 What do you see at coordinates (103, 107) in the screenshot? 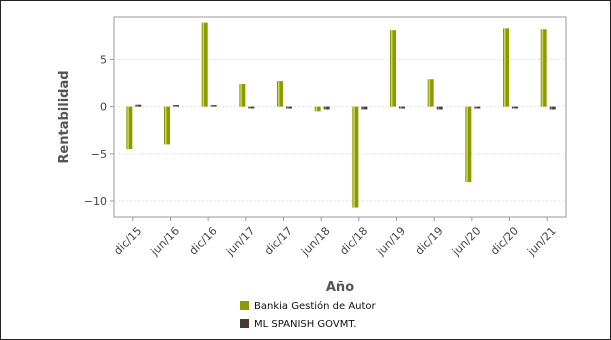
I see `y-tick-label: 0` at bounding box center [103, 107].